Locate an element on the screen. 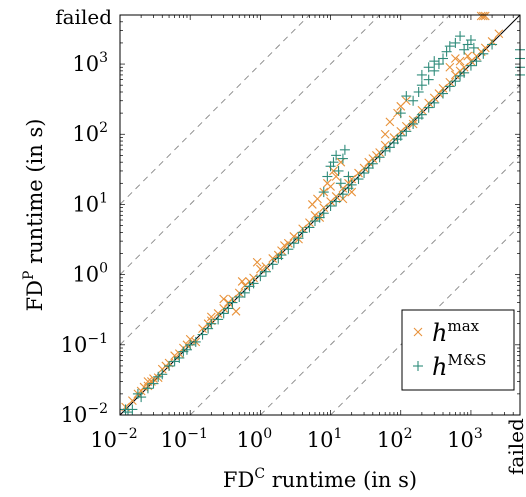  x-tick-label: 10⁻¹ is located at coordinates (184, 439).